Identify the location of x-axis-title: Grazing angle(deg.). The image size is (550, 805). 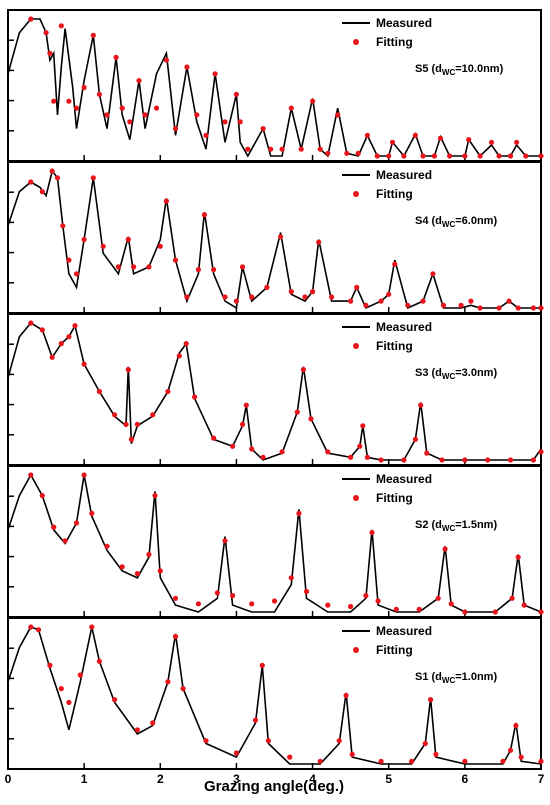
(274, 786).